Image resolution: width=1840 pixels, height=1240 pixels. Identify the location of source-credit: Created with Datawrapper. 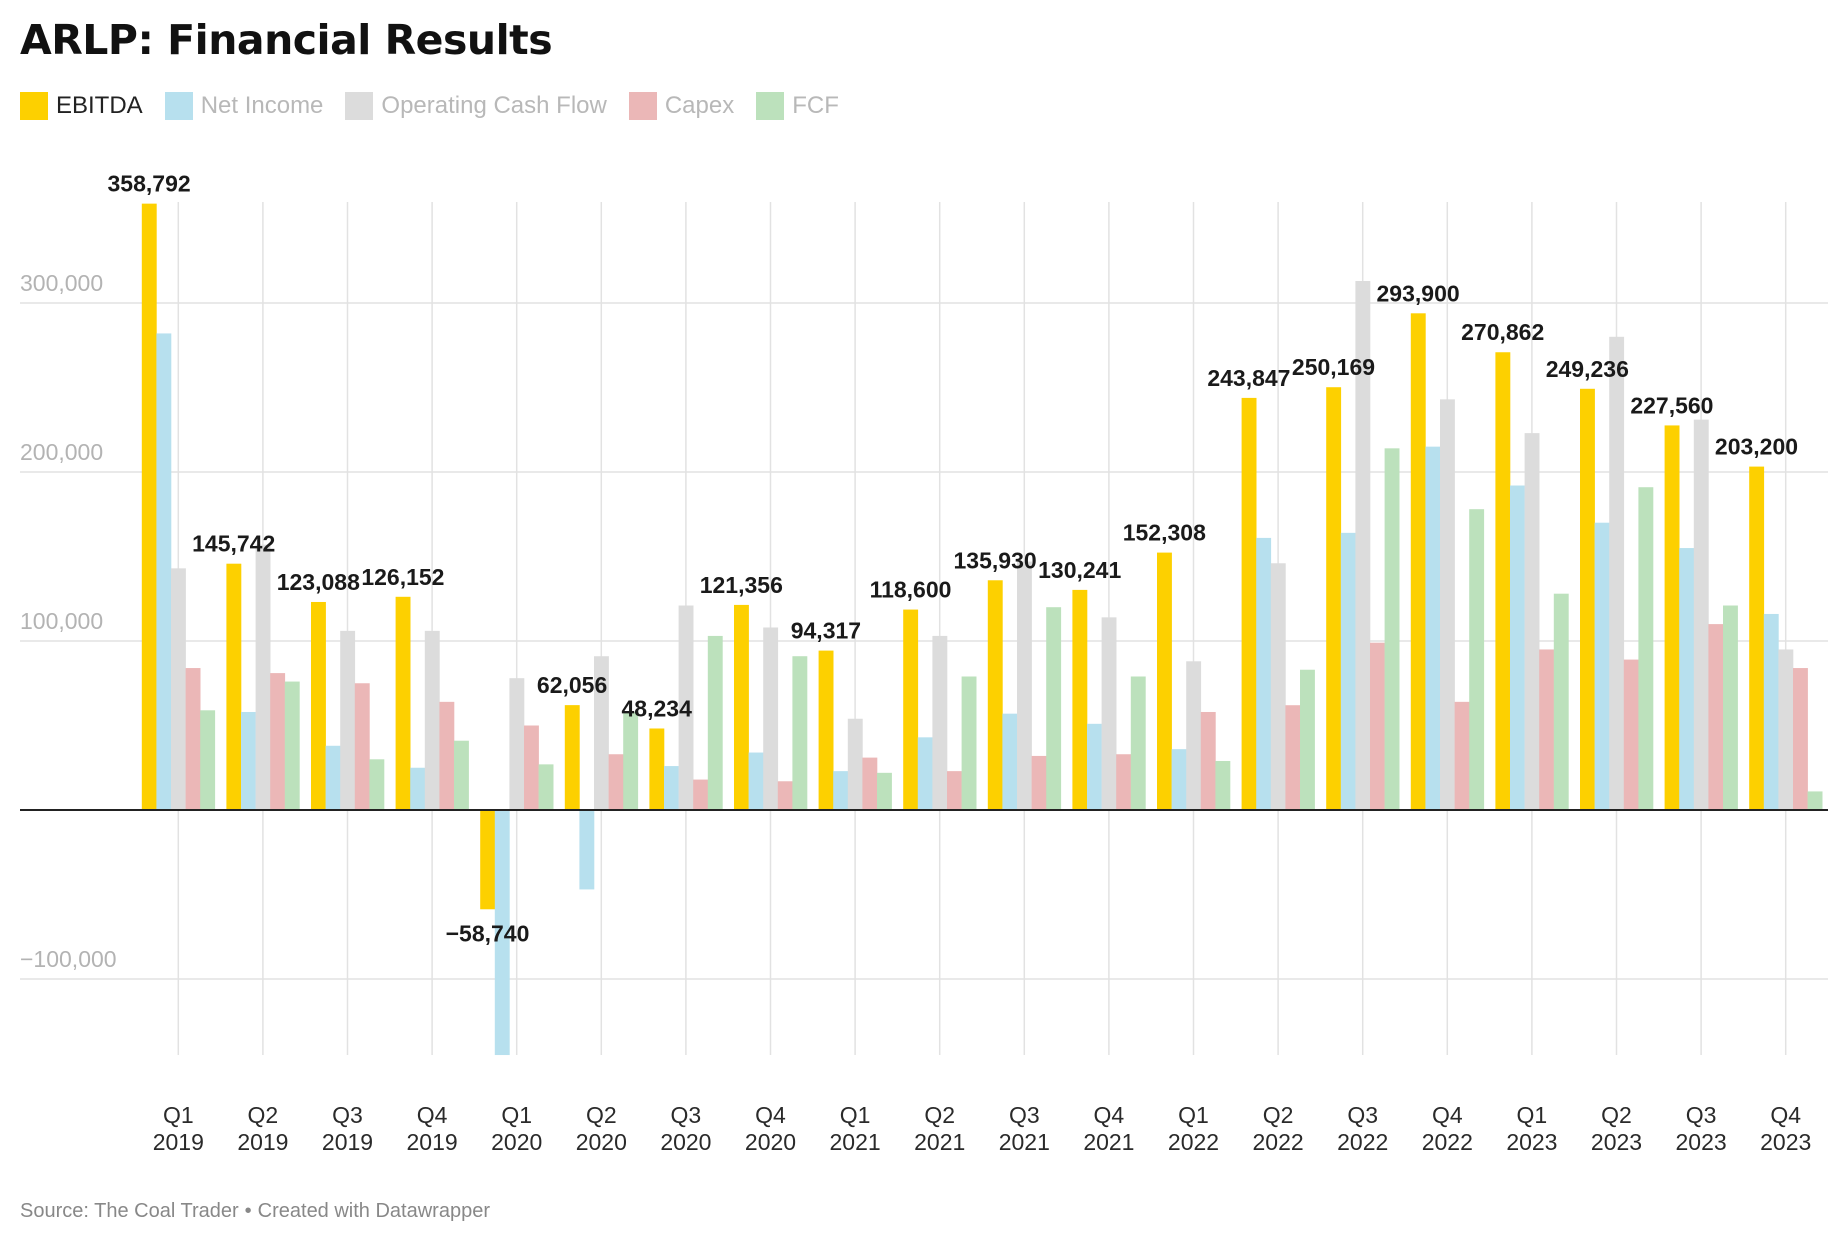
(373, 1211).